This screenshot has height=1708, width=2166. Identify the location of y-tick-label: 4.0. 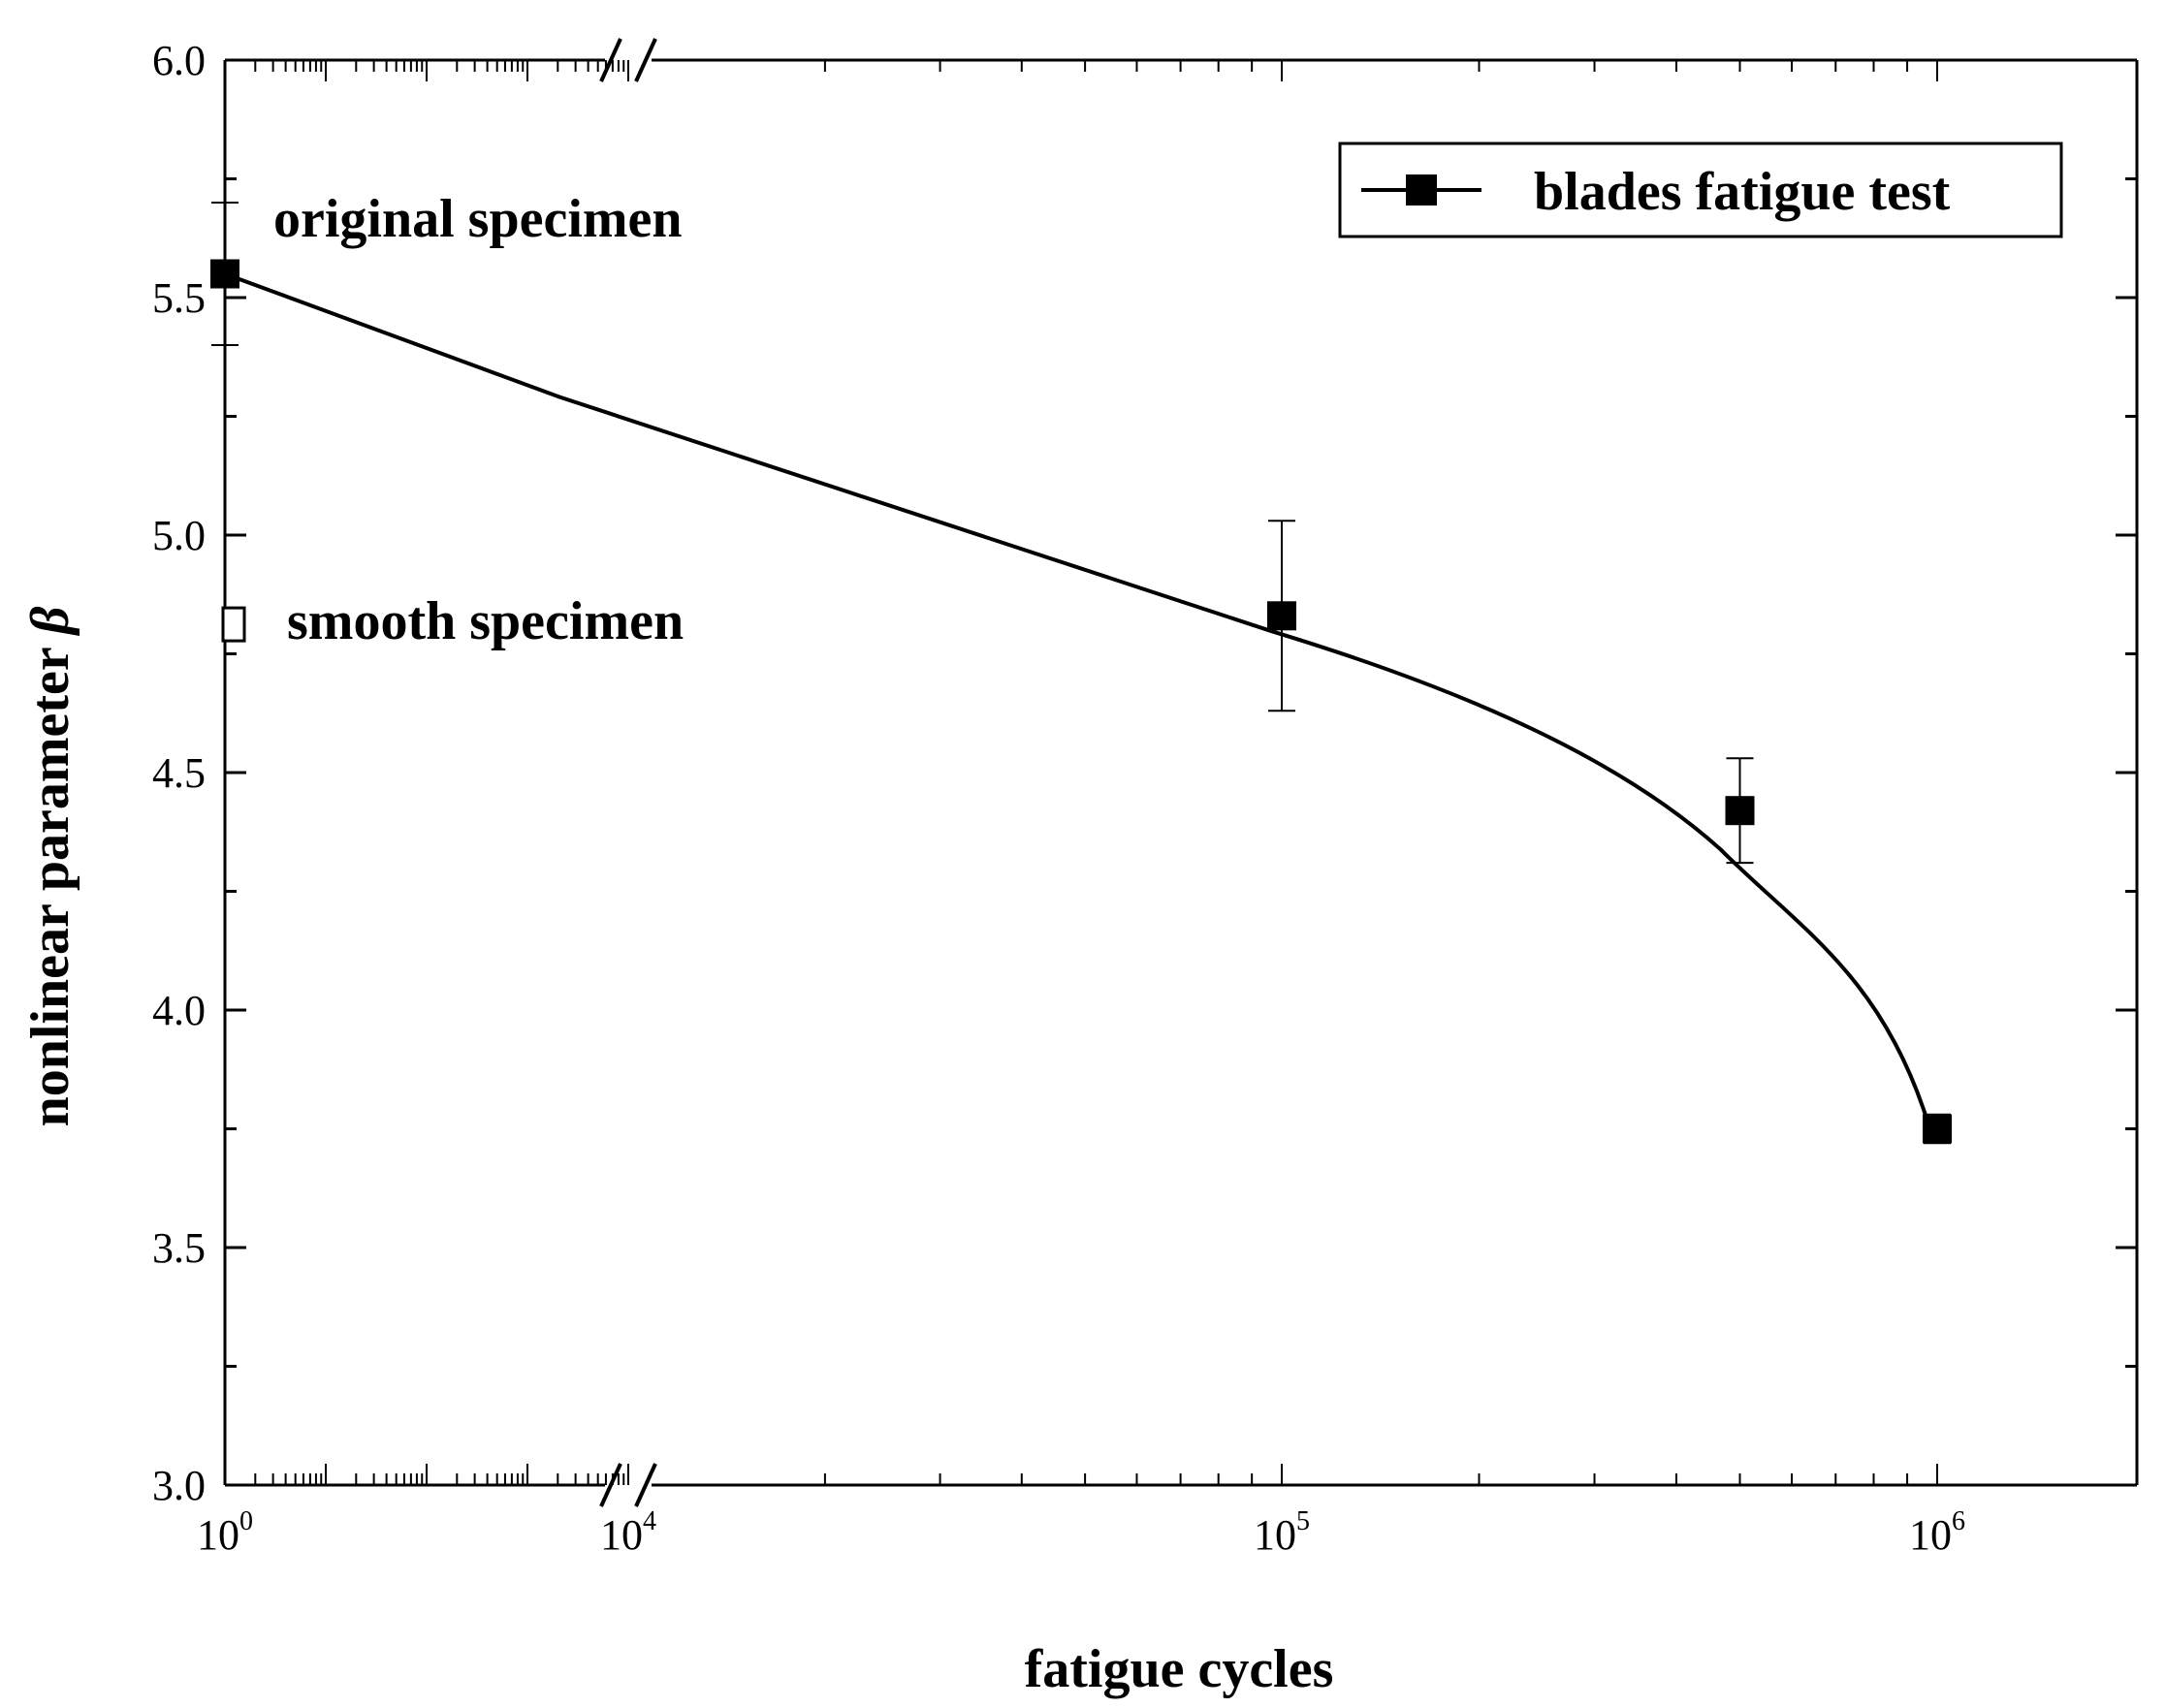
(179, 1011).